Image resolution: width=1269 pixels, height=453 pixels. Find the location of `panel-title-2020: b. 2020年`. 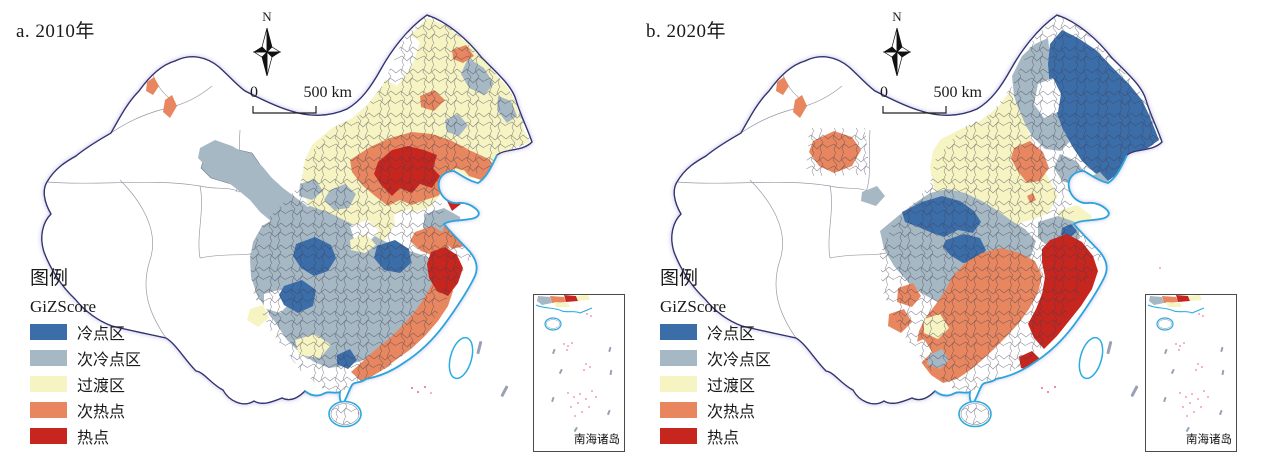

panel-title-2020: b. 2020年 is located at coordinates (686, 31).